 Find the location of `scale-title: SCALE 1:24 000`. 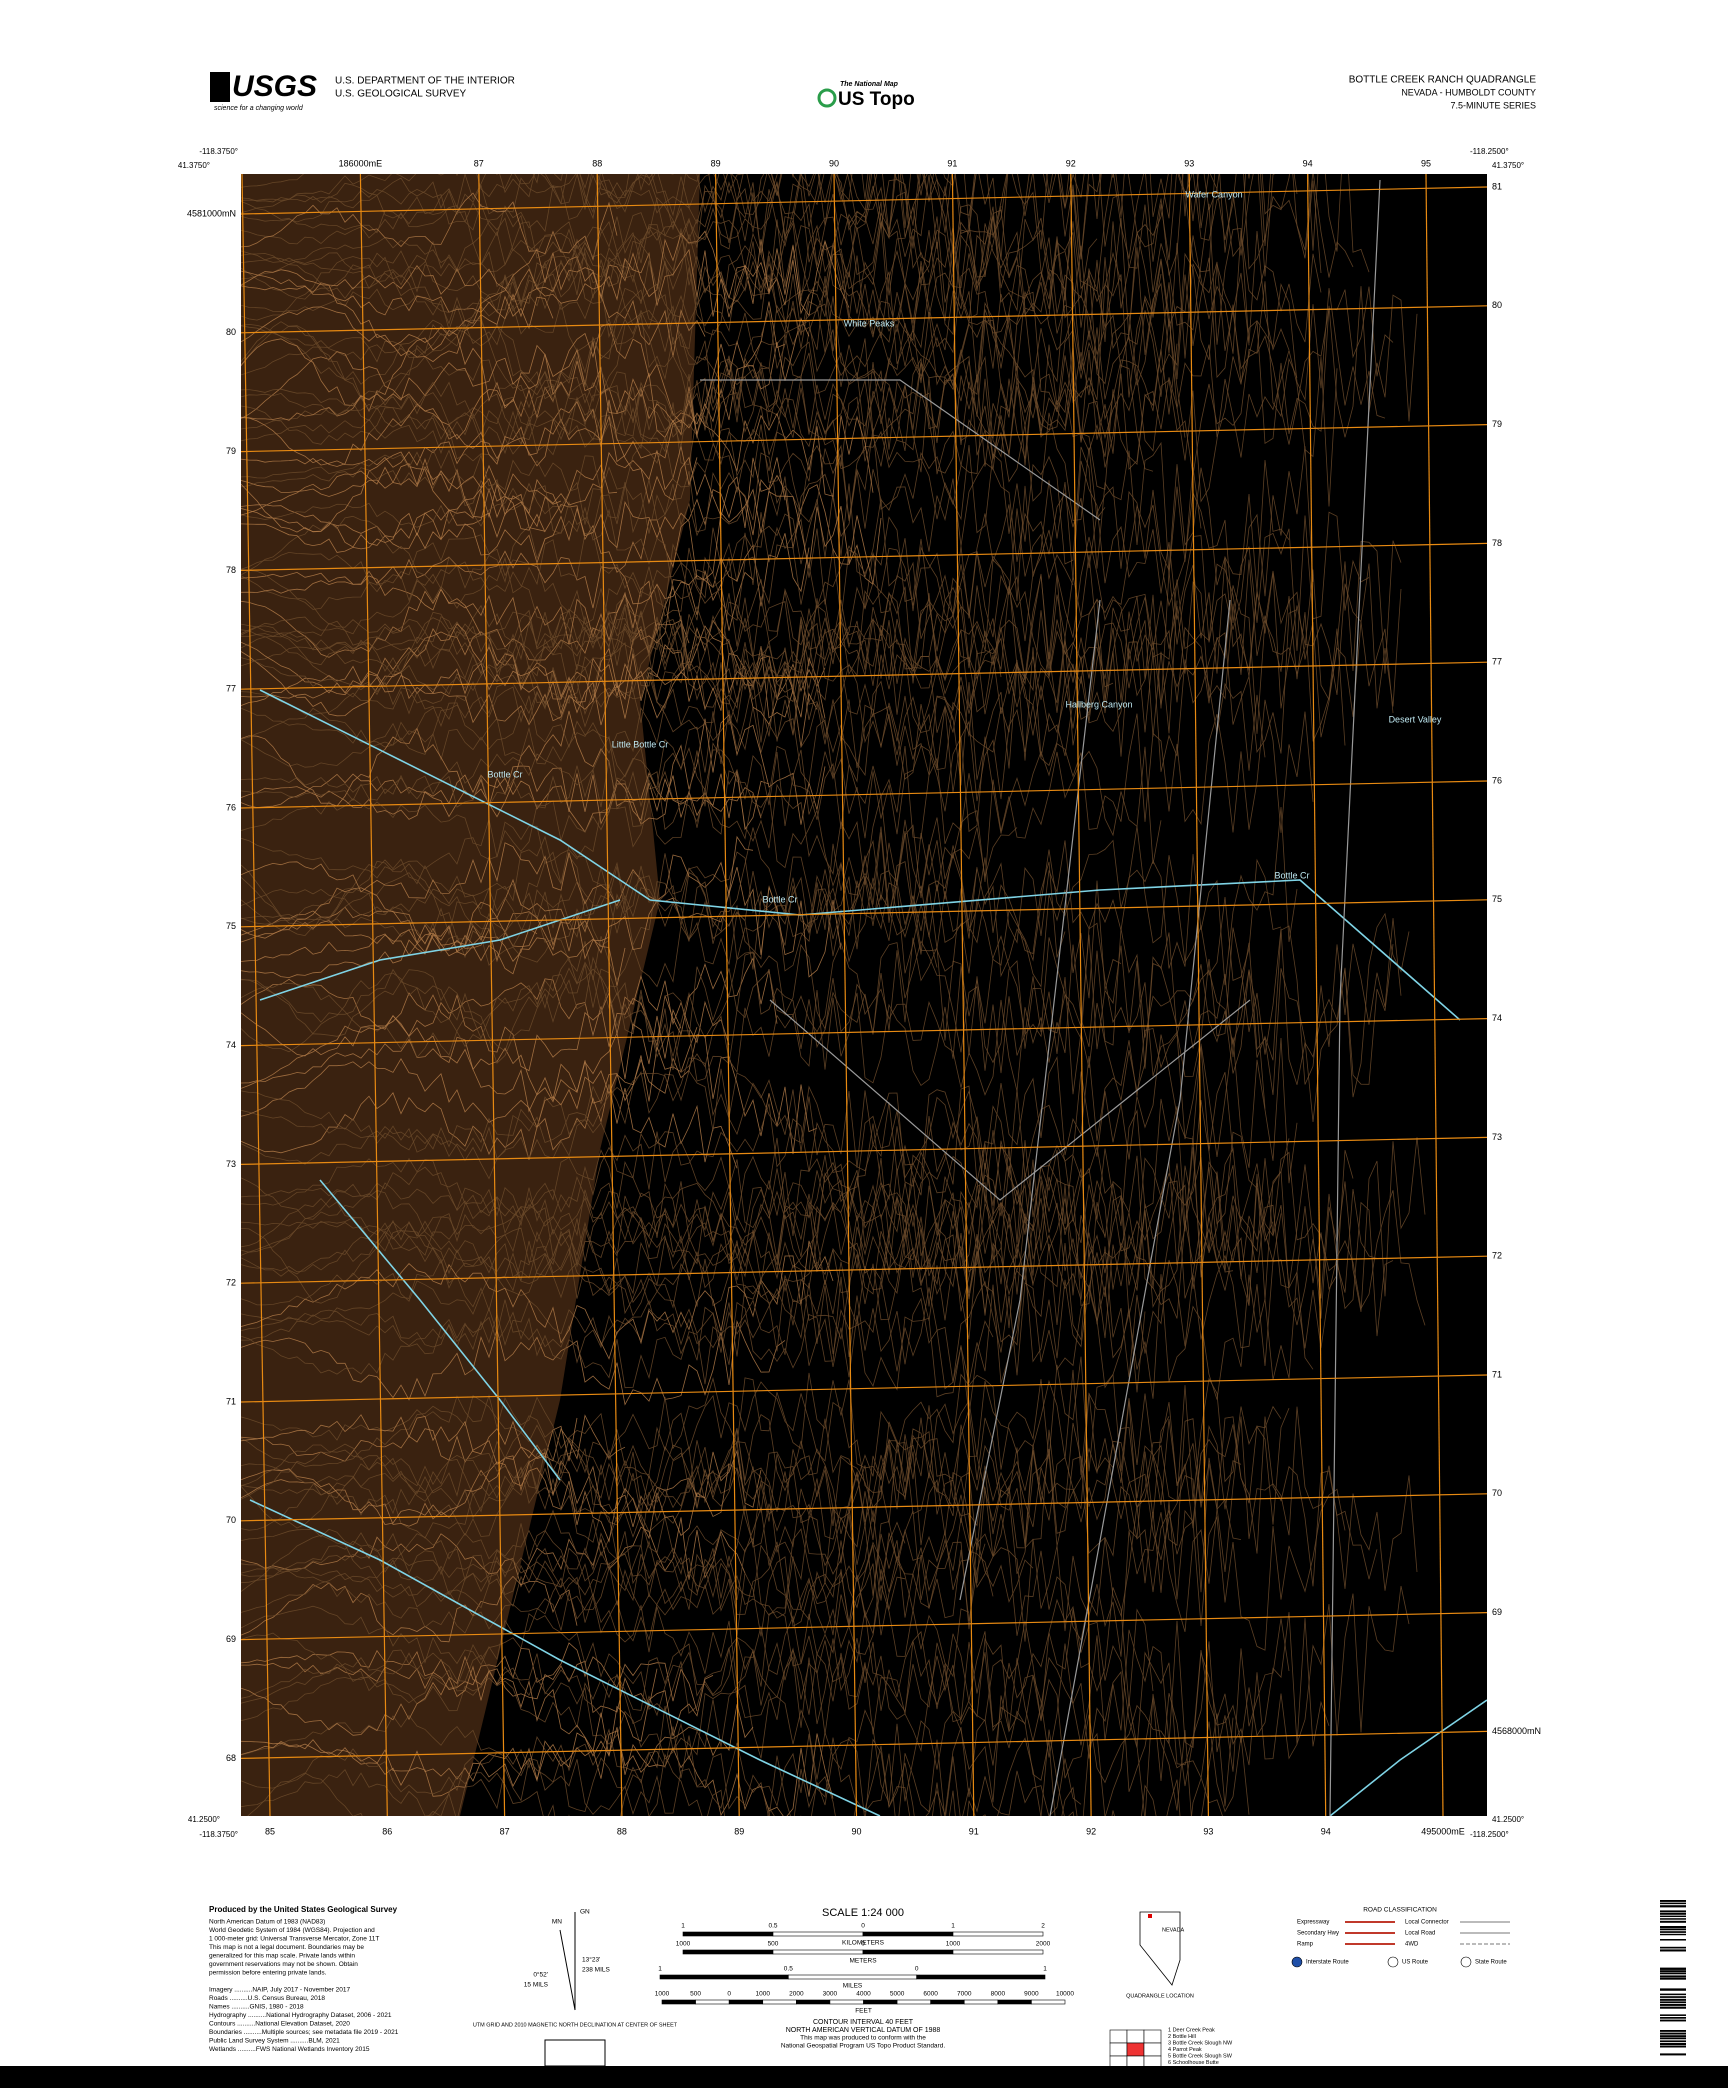

scale-title: SCALE 1:24 000 is located at coordinates (863, 1913).